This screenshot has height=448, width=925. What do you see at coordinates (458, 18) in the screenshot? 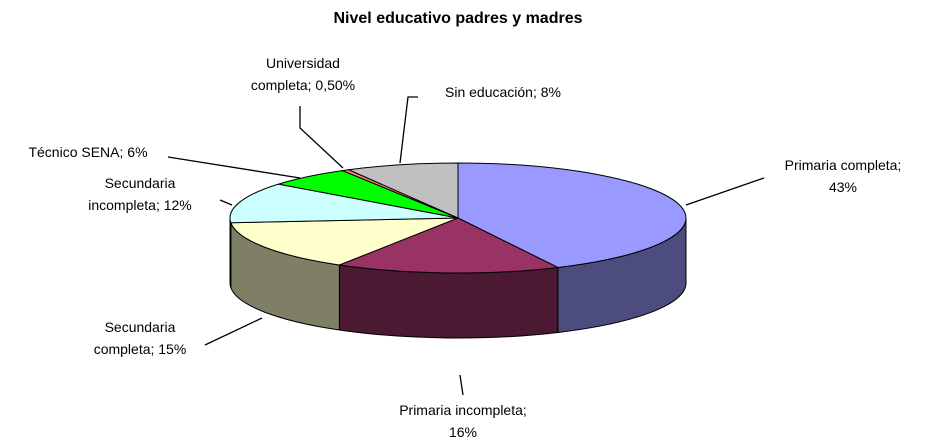
I see `chart-title: Nivel educativo padres y madres` at bounding box center [458, 18].